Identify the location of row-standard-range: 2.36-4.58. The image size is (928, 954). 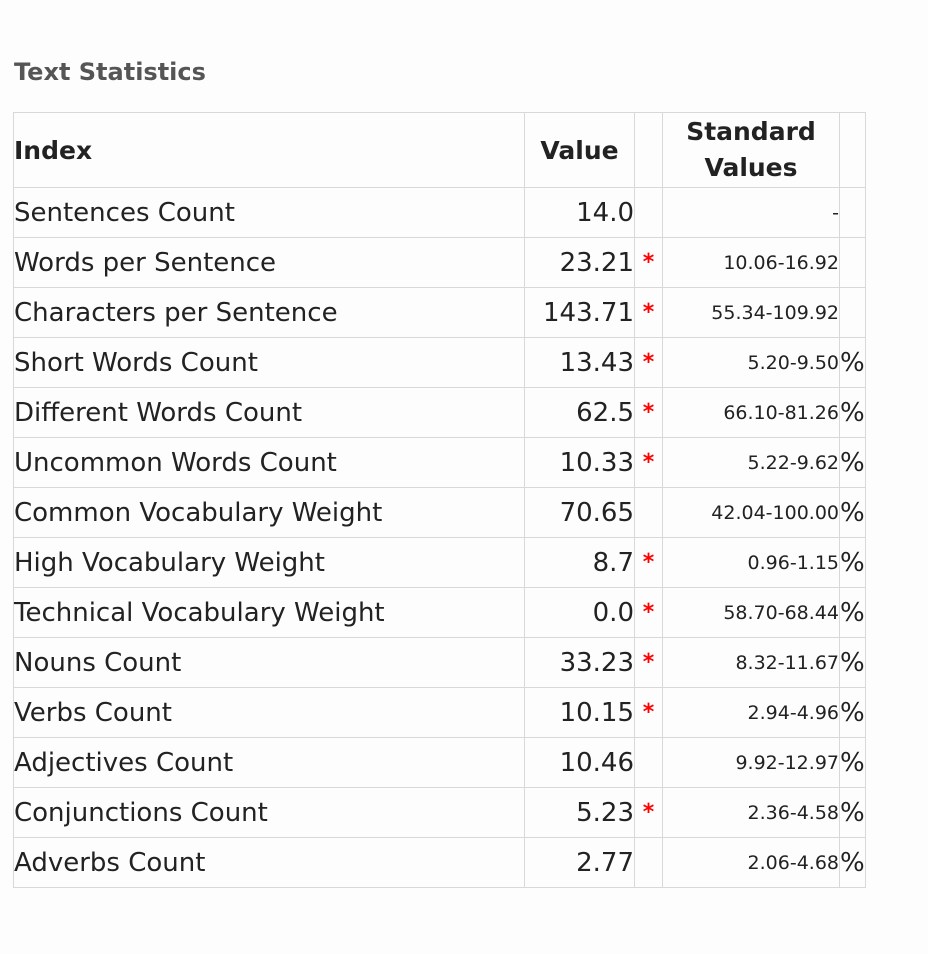
(751, 812).